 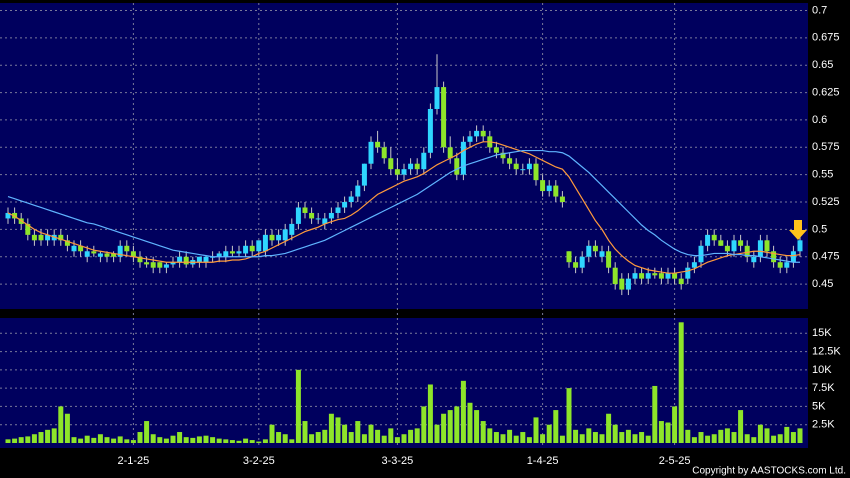 I want to click on y-tick-label: 0.65, so click(x=822, y=65).